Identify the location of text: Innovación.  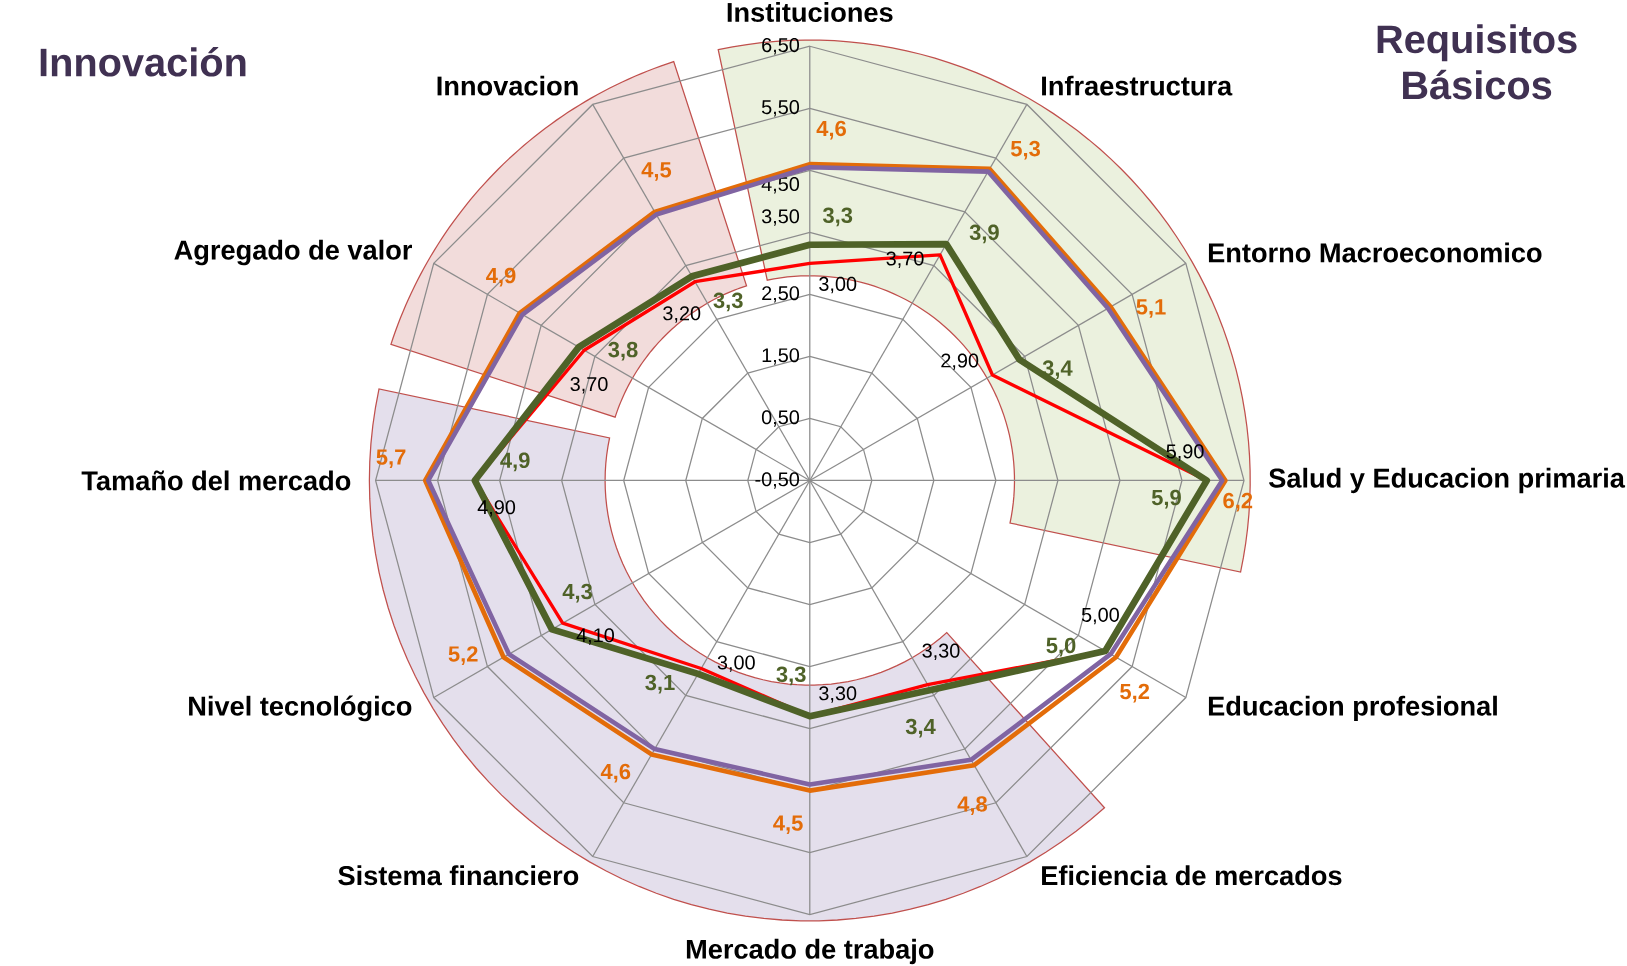
(143, 61).